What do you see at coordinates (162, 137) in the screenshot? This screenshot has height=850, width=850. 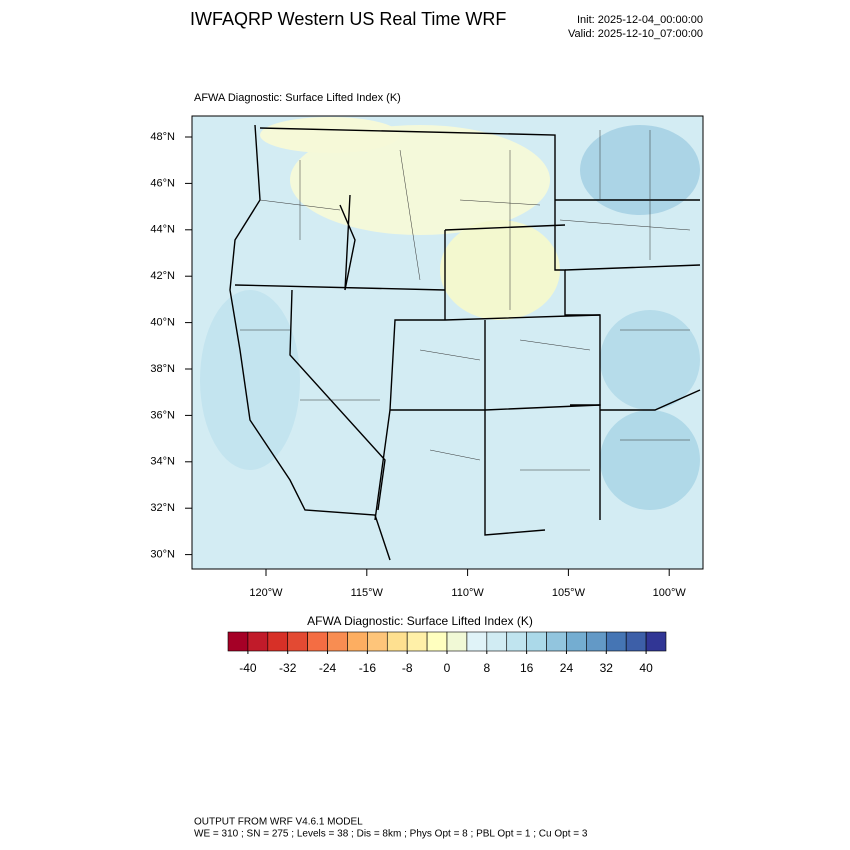 I see `lat-label: 48°N` at bounding box center [162, 137].